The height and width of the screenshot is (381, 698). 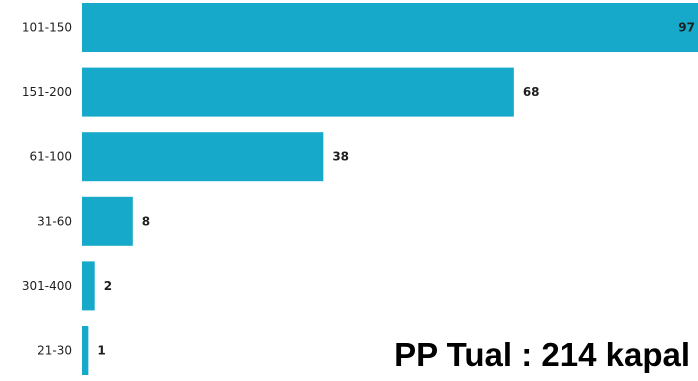 What do you see at coordinates (686, 28) in the screenshot?
I see `value-label: 97` at bounding box center [686, 28].